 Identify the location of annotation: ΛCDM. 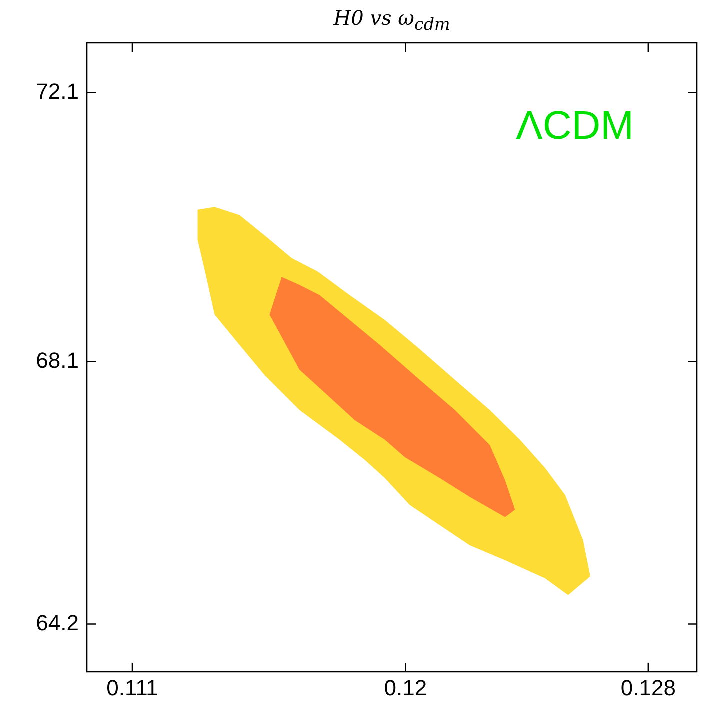
(575, 126).